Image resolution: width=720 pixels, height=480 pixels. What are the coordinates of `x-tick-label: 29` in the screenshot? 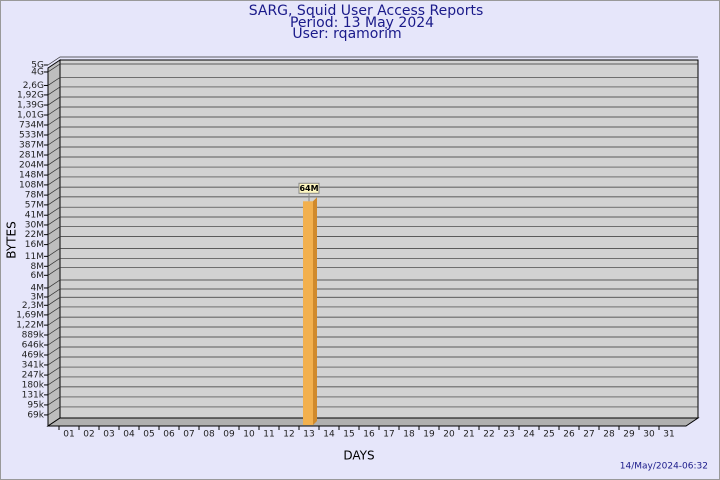 It's located at (629, 435).